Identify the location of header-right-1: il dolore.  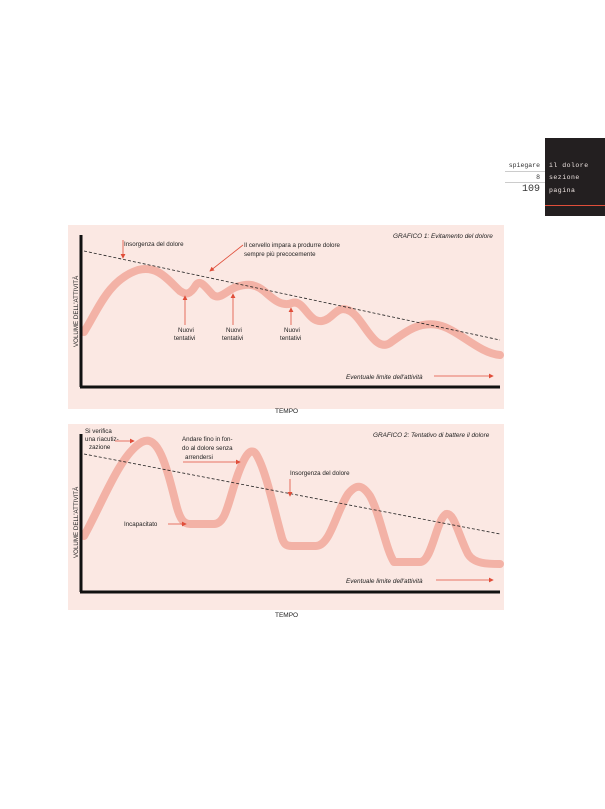
(569, 165).